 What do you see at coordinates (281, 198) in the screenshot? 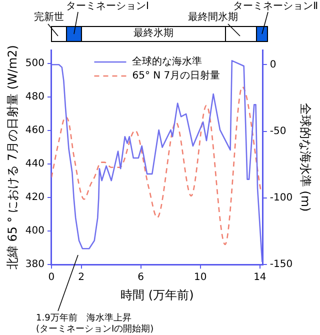
I see `y2-tick-label: -100` at bounding box center [281, 198].